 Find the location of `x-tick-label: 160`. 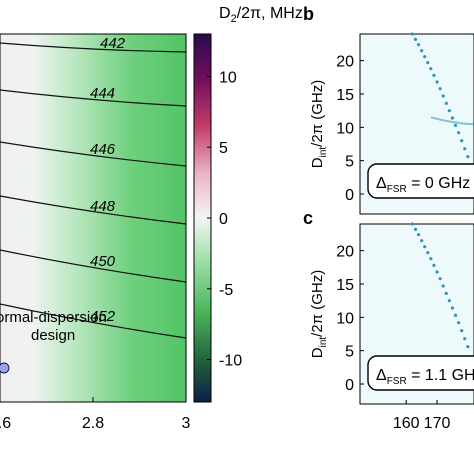

x-tick-label: 160 is located at coordinates (406, 423).